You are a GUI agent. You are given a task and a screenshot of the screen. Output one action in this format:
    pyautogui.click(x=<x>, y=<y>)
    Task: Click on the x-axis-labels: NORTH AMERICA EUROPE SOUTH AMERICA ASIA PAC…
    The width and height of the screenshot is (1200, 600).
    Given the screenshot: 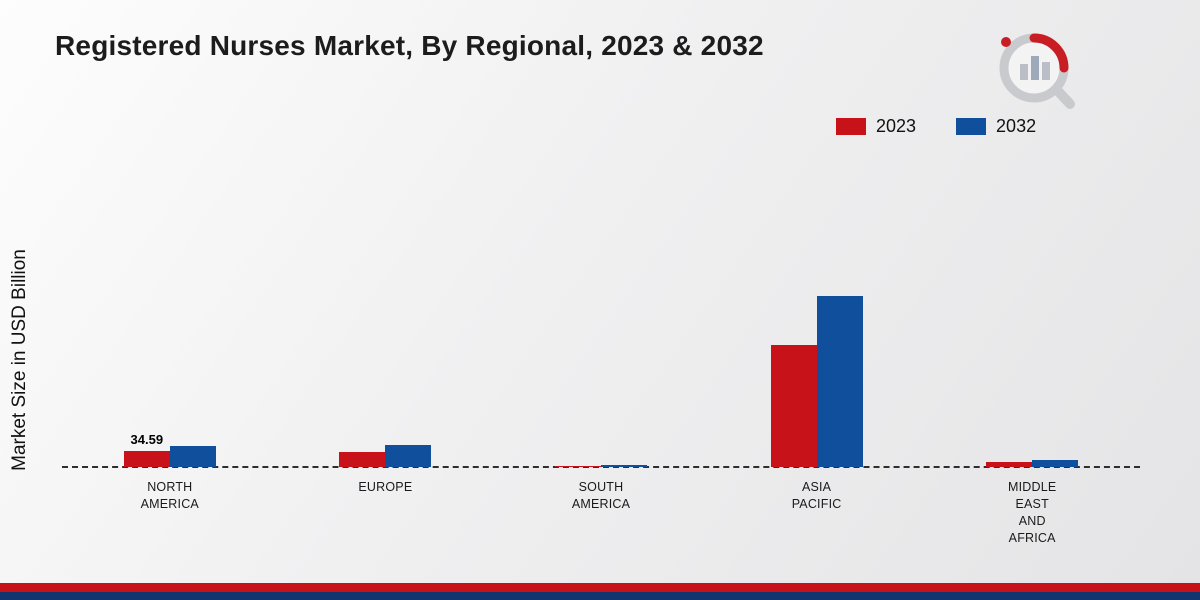 What is the action you would take?
    pyautogui.click(x=601, y=524)
    